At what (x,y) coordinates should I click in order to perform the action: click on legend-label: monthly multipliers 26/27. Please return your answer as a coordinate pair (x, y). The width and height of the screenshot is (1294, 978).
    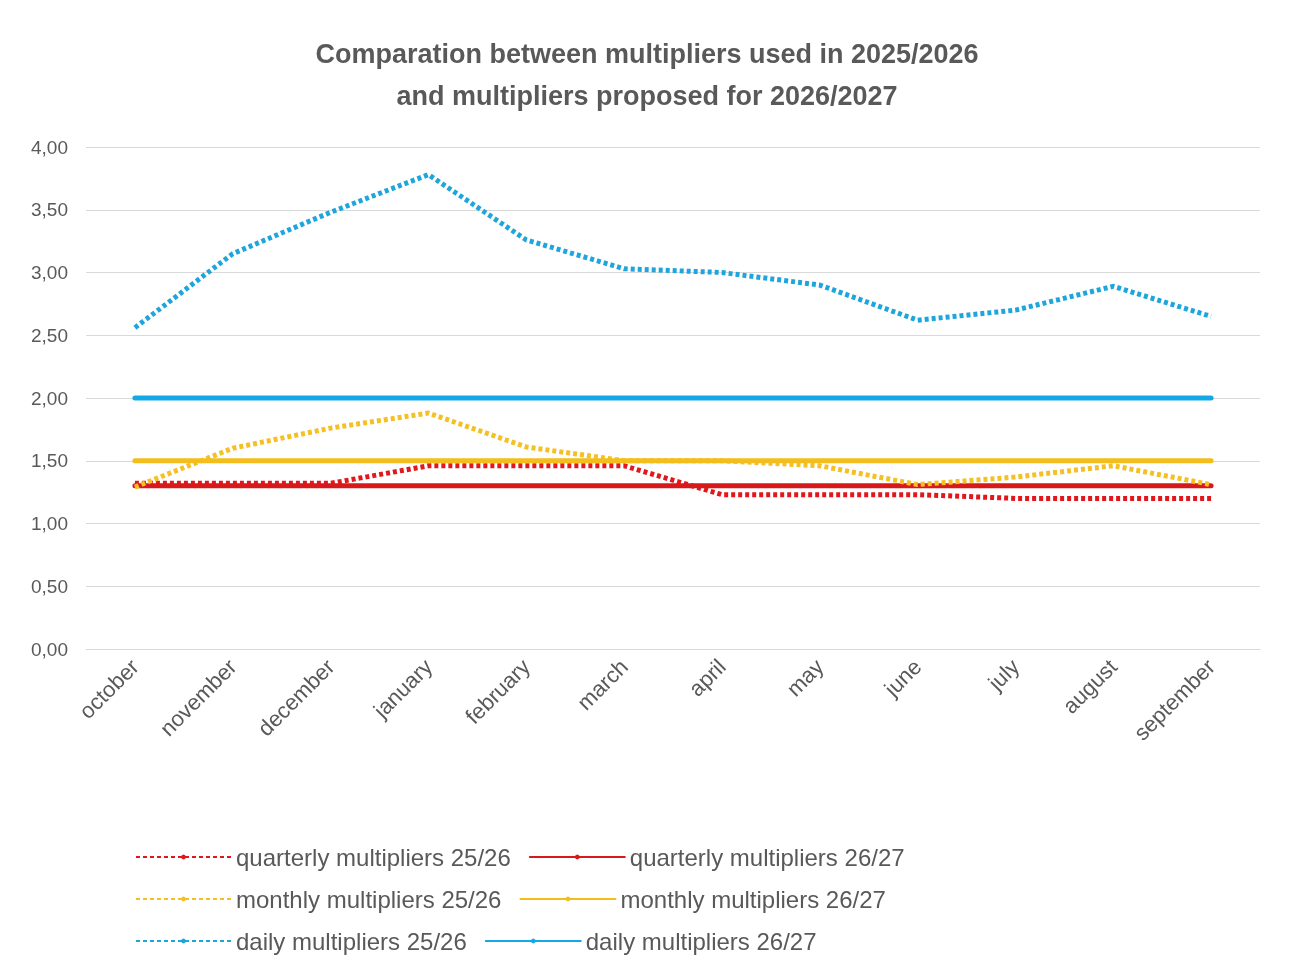
    Looking at the image, I should click on (753, 899).